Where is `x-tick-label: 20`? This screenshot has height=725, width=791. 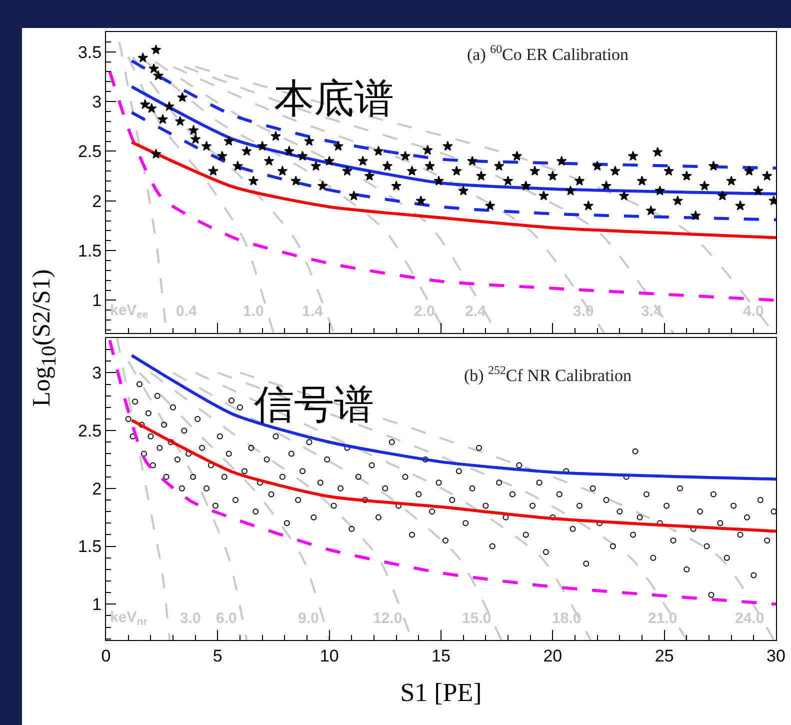
x-tick-label: 20 is located at coordinates (552, 656).